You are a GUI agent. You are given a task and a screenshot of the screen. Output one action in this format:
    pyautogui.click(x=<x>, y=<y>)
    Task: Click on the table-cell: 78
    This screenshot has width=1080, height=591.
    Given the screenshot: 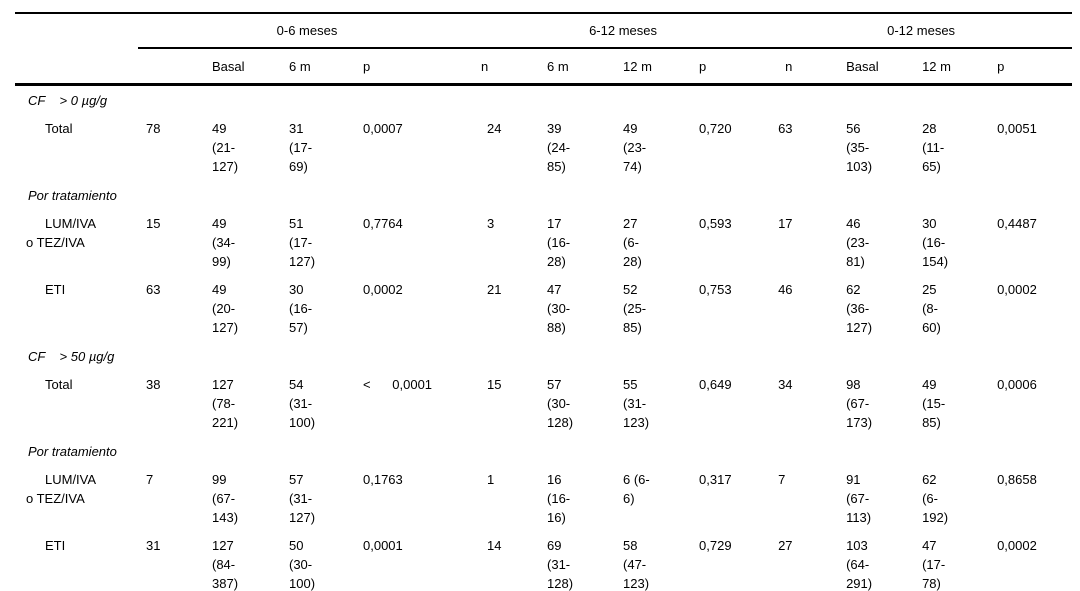 What is the action you would take?
    pyautogui.click(x=153, y=128)
    